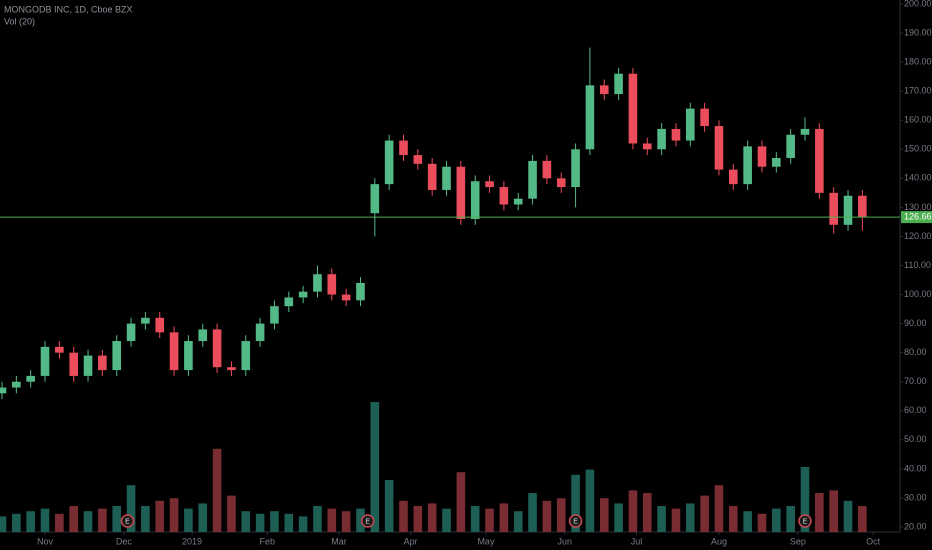  I want to click on x-tick-label: Oct, so click(873, 541).